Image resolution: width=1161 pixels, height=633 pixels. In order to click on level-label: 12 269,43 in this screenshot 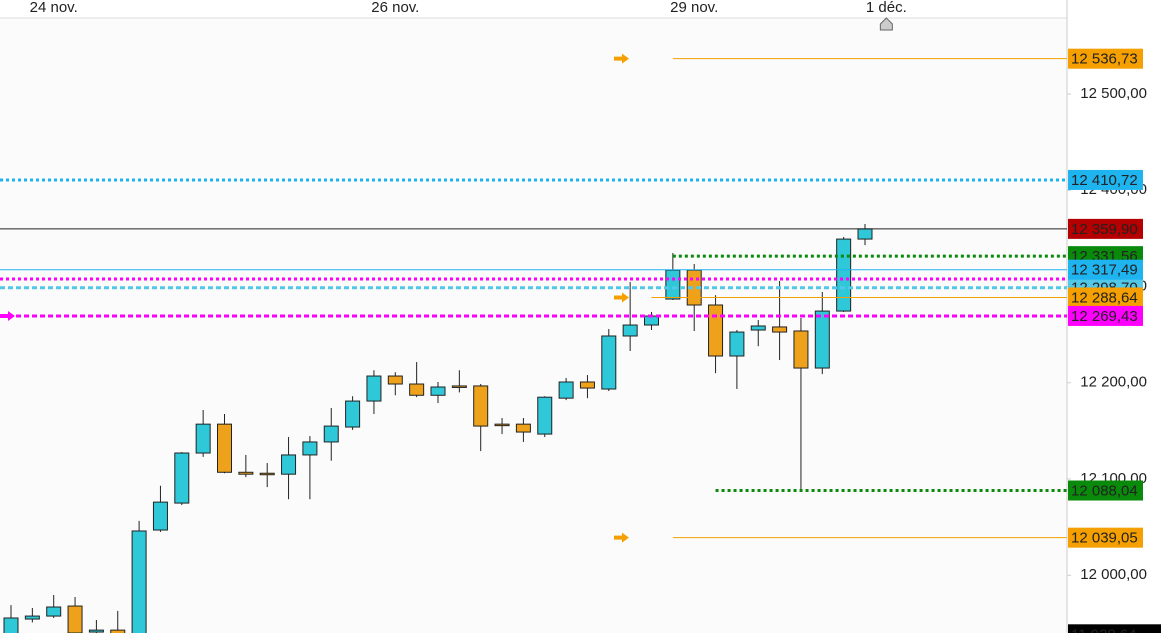, I will do `click(1104, 316)`.